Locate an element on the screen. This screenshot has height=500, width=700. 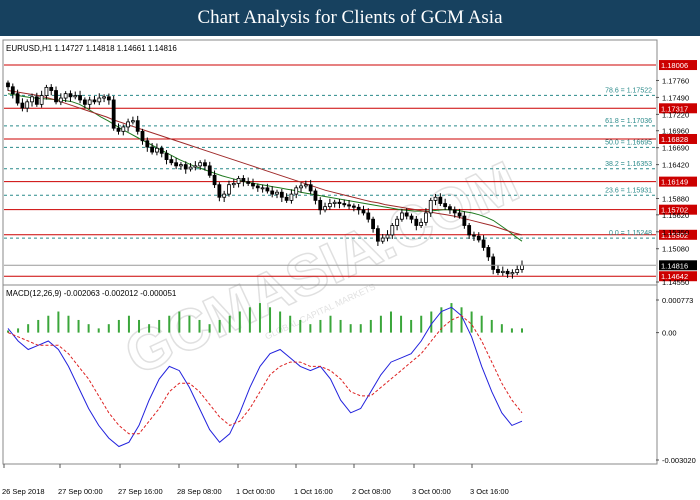
price-tick-label: 1.15880 is located at coordinates (675, 199).